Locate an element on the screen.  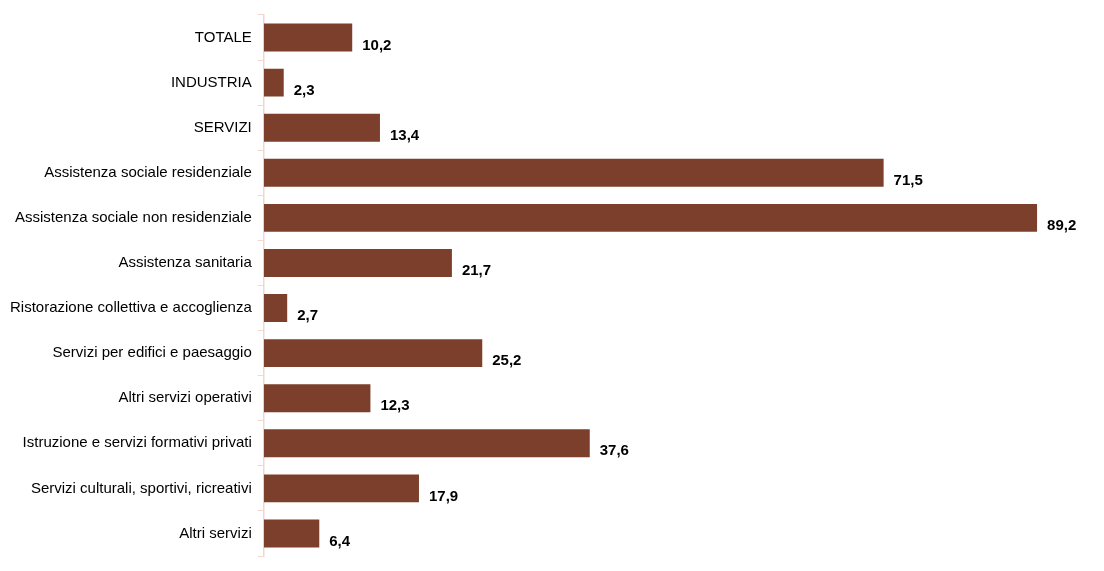
data-label: 2,7 is located at coordinates (308, 315).